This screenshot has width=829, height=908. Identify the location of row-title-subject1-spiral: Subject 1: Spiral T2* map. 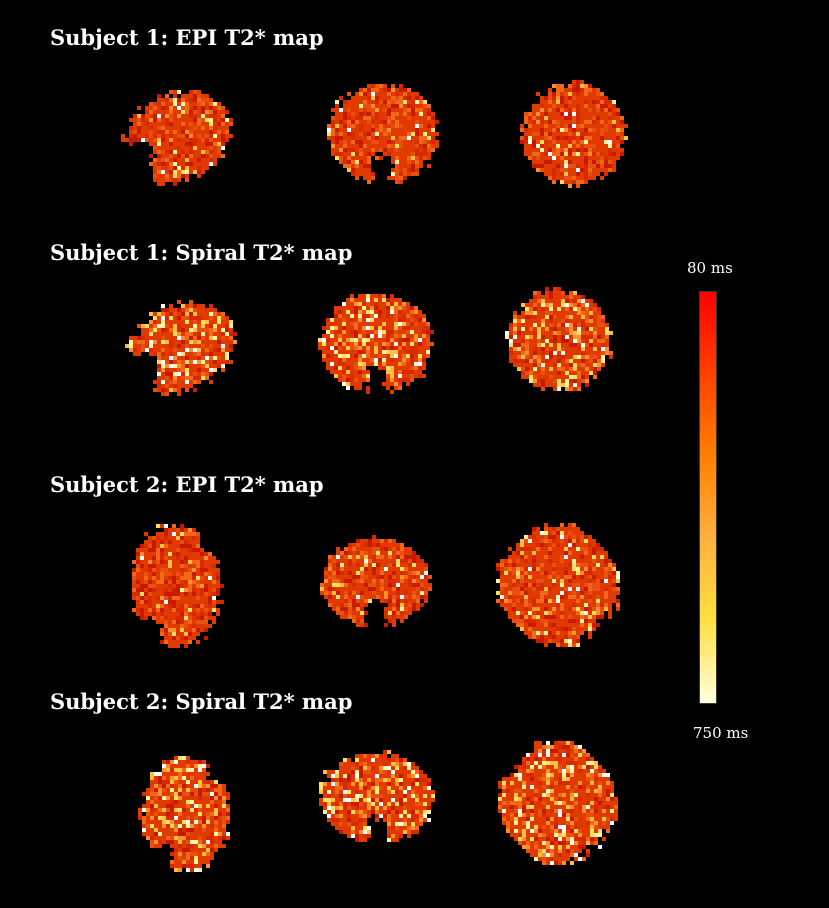
(201, 252).